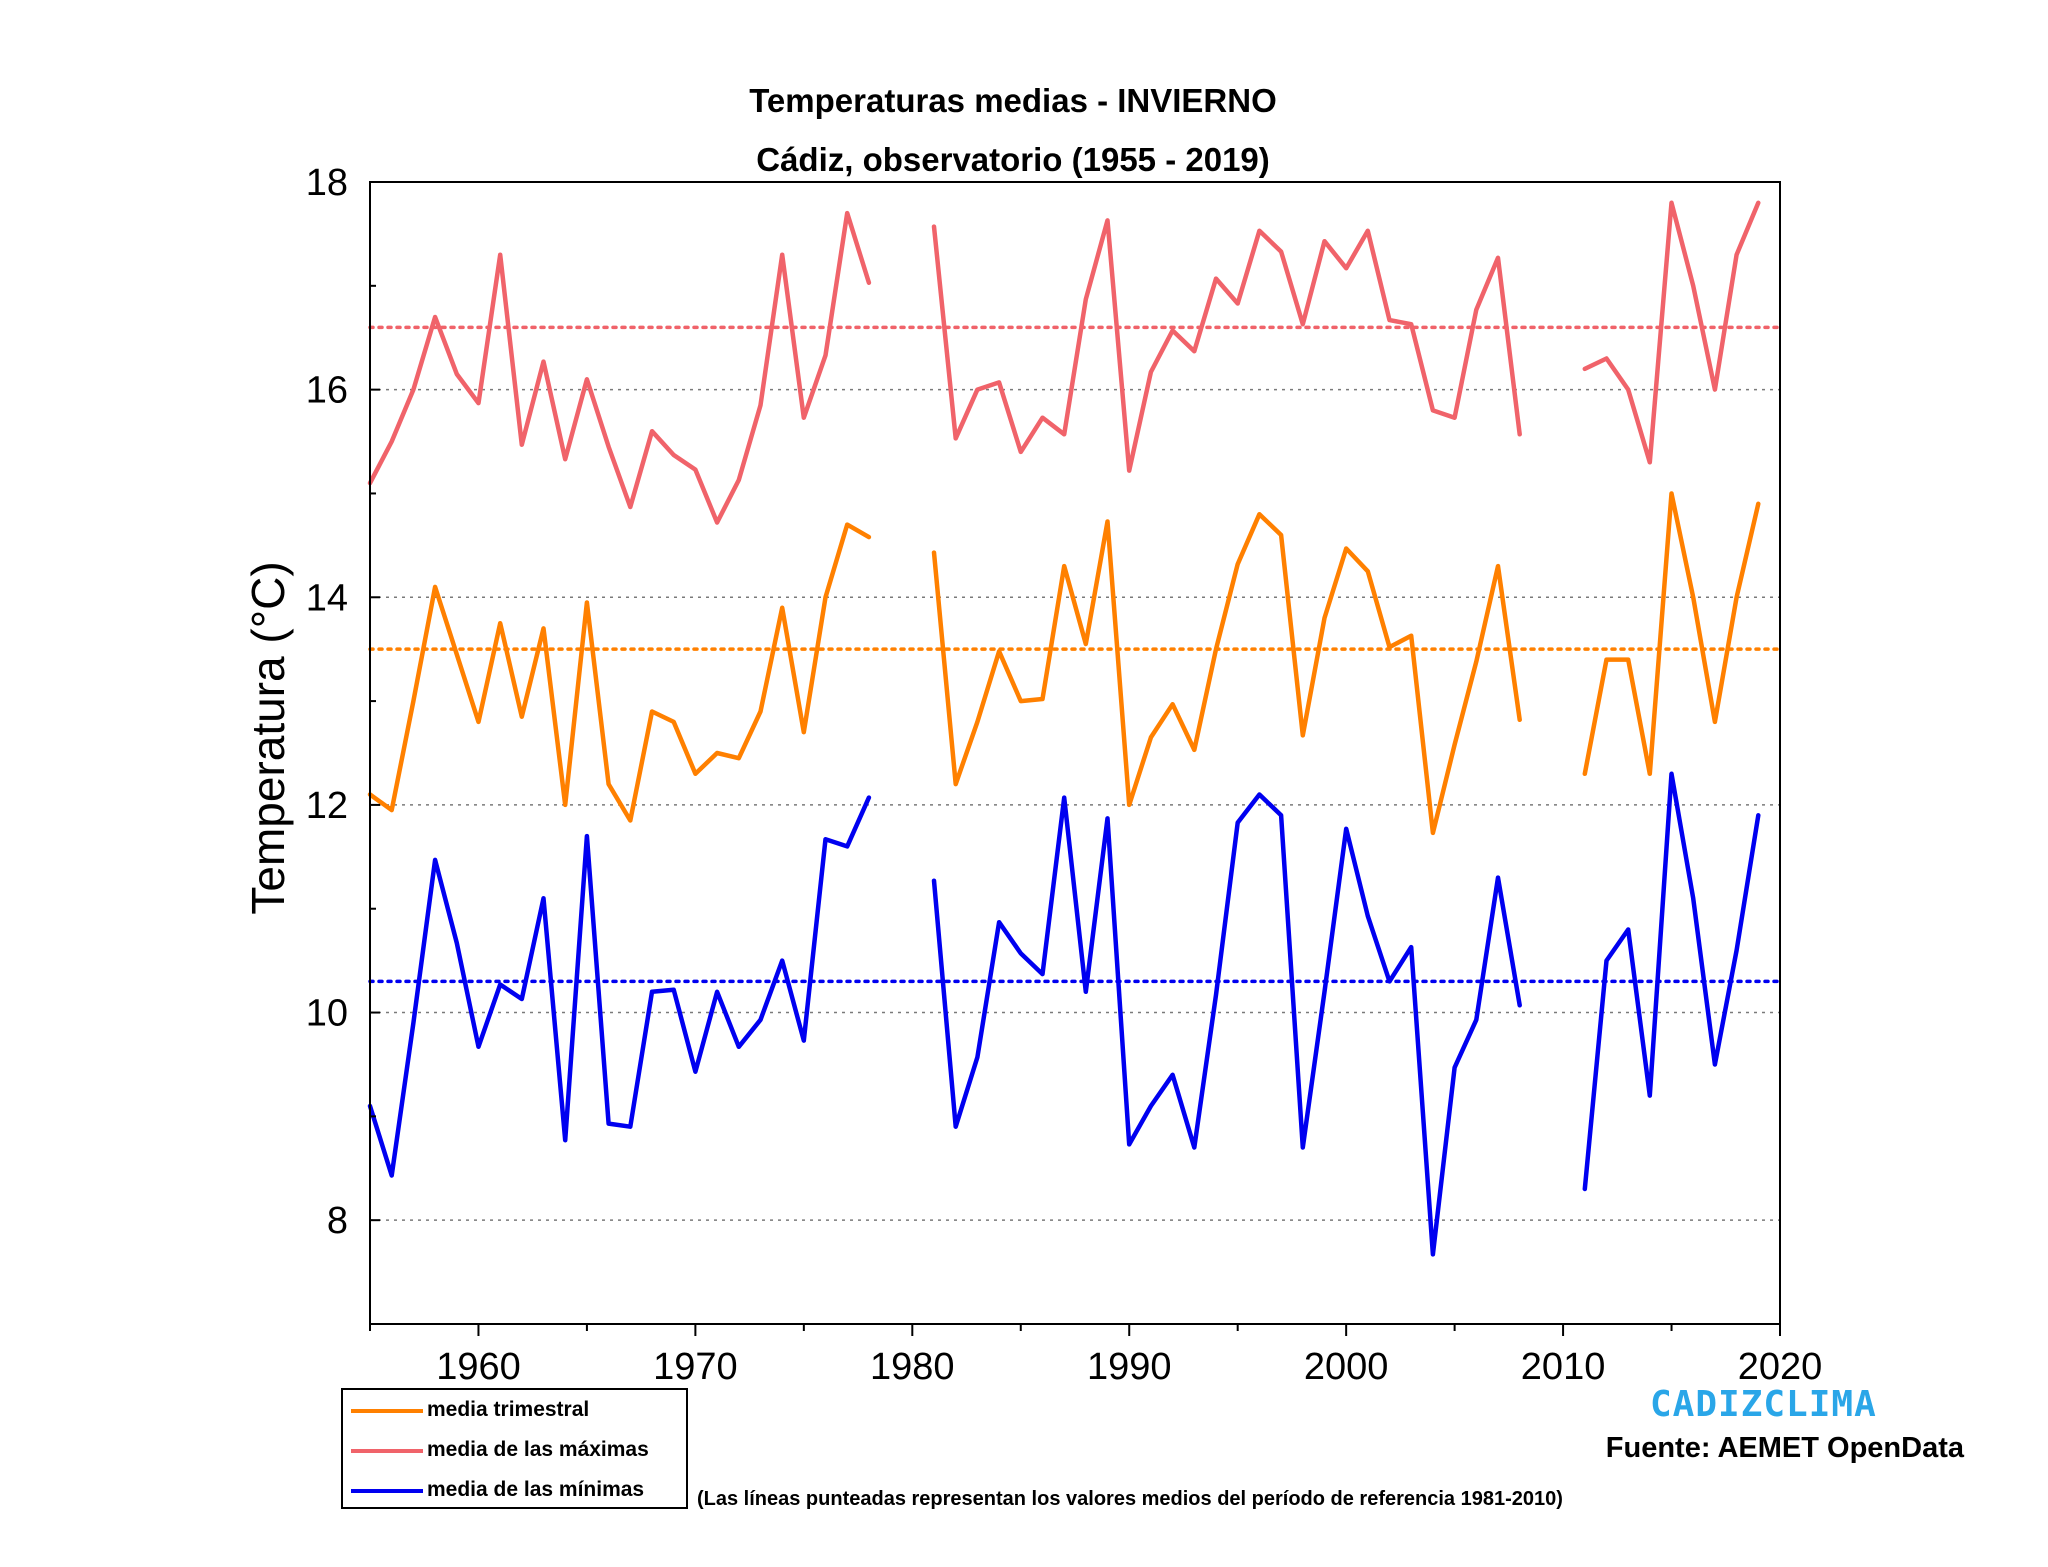 The height and width of the screenshot is (1567, 2048). What do you see at coordinates (1013, 100) in the screenshot?
I see `chart-title: Temperaturas medias - INVIERNO` at bounding box center [1013, 100].